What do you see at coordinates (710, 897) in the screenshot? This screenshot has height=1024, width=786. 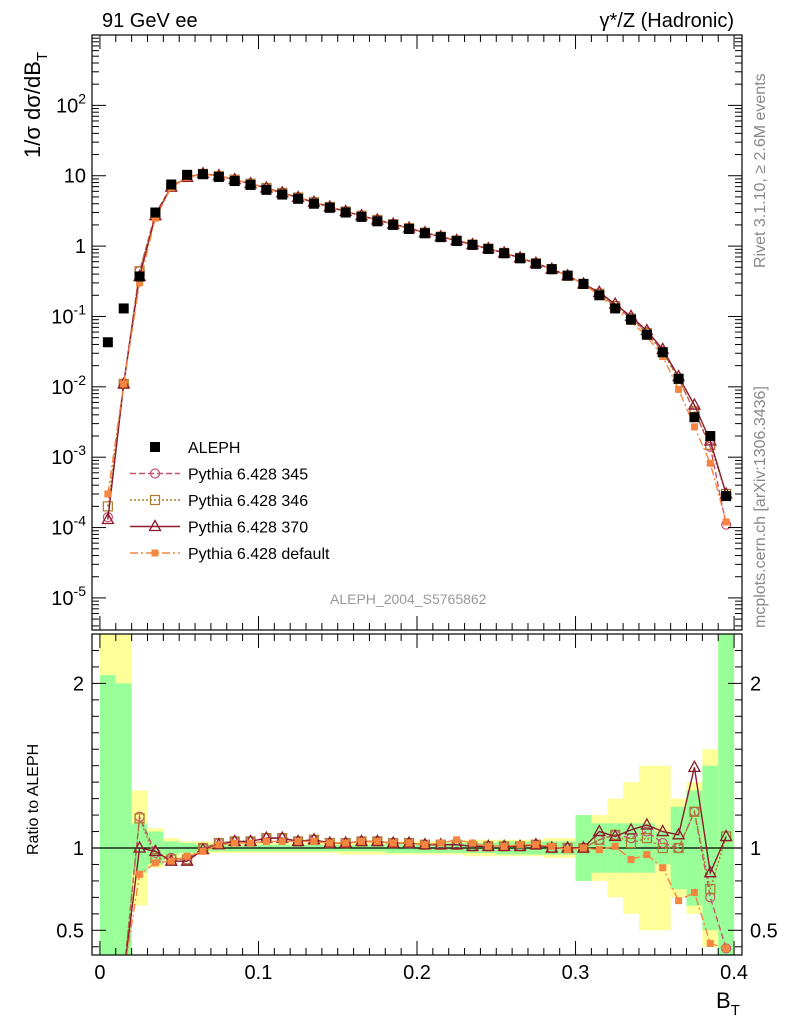 I see `ratio-point-p345` at bounding box center [710, 897].